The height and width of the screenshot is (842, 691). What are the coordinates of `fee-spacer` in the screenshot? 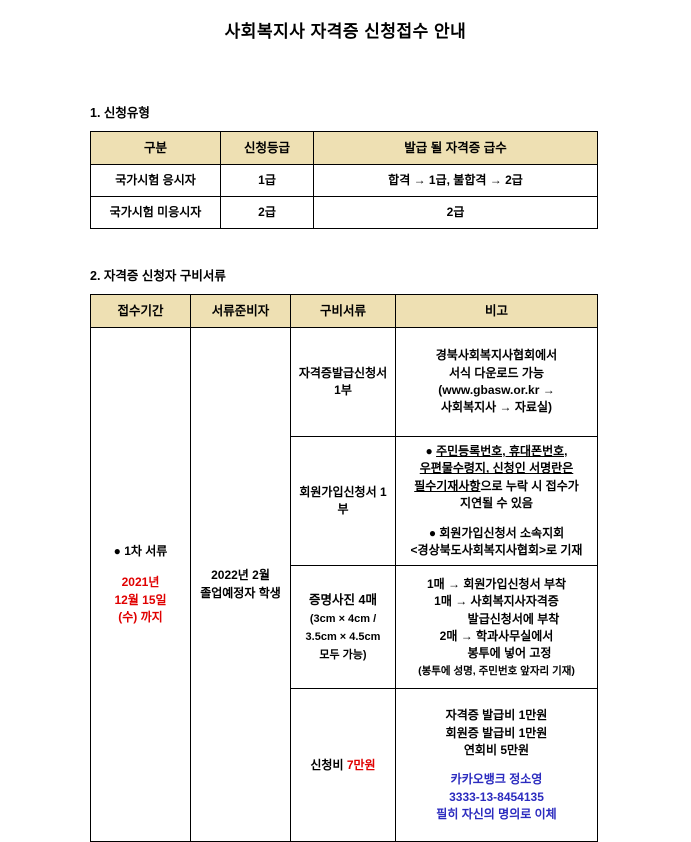 It's located at (496, 765).